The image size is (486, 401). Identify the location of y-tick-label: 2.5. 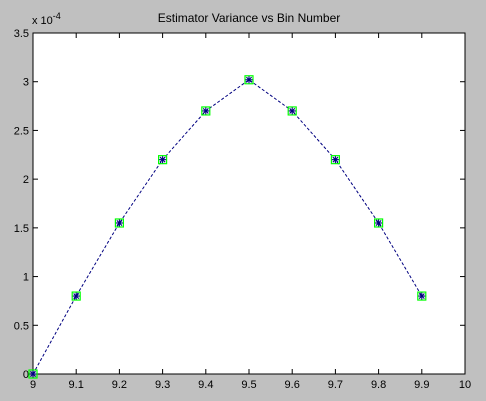
(21, 131).